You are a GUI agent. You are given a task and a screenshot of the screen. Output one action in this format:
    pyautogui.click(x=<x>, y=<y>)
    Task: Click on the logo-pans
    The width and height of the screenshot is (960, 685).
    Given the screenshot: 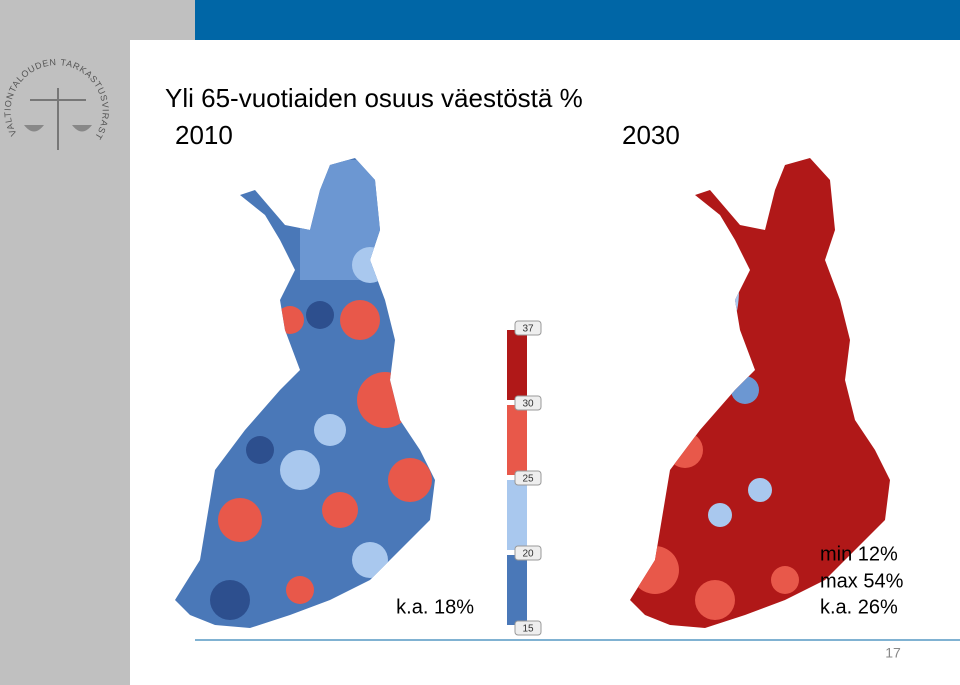 What is the action you would take?
    pyautogui.click(x=58, y=128)
    